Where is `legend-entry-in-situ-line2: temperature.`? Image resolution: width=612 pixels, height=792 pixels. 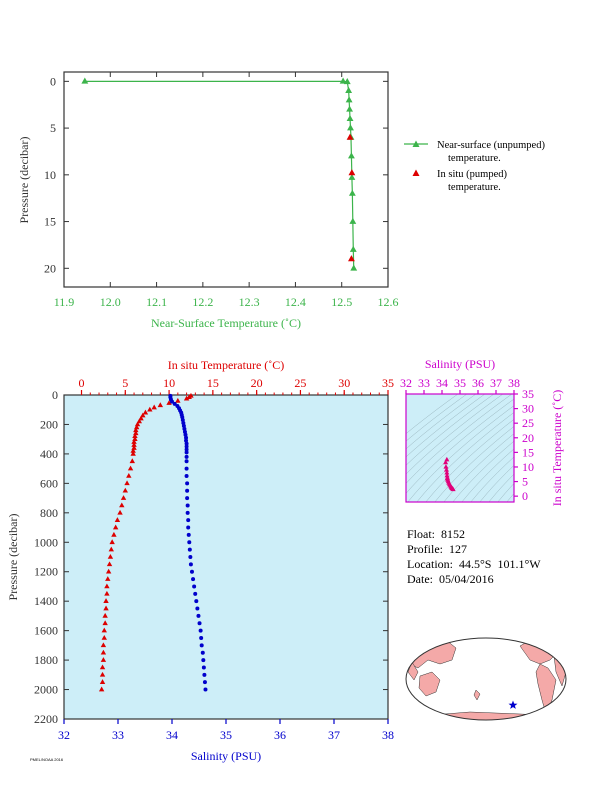
legend-entry-in-situ-line2: temperature. is located at coordinates (474, 187).